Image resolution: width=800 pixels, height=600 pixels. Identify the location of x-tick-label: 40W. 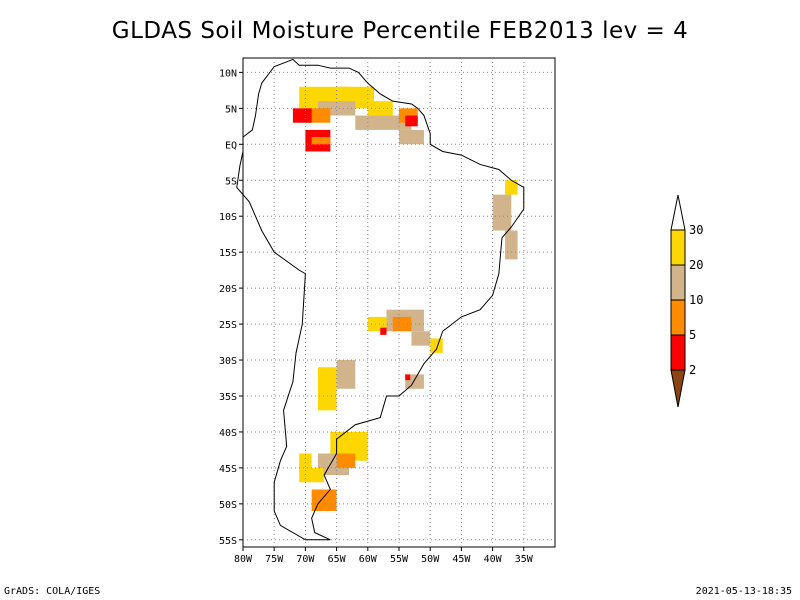
(493, 559).